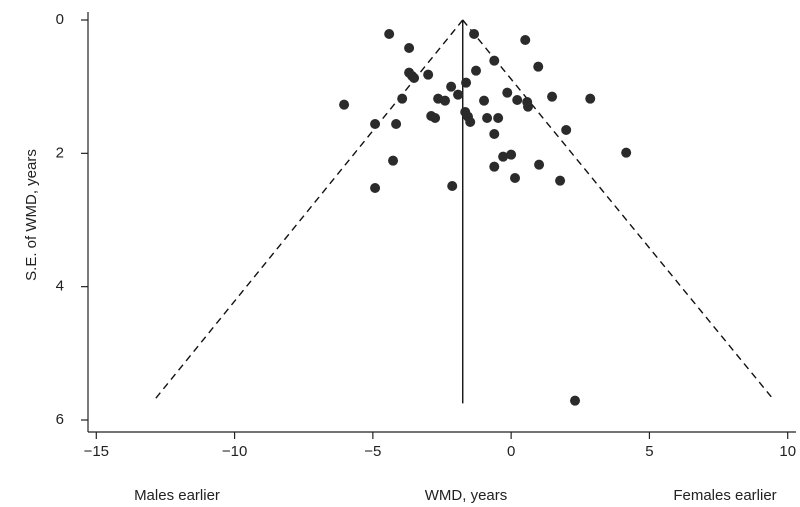  I want to click on x-tick-label: −5, so click(372, 451).